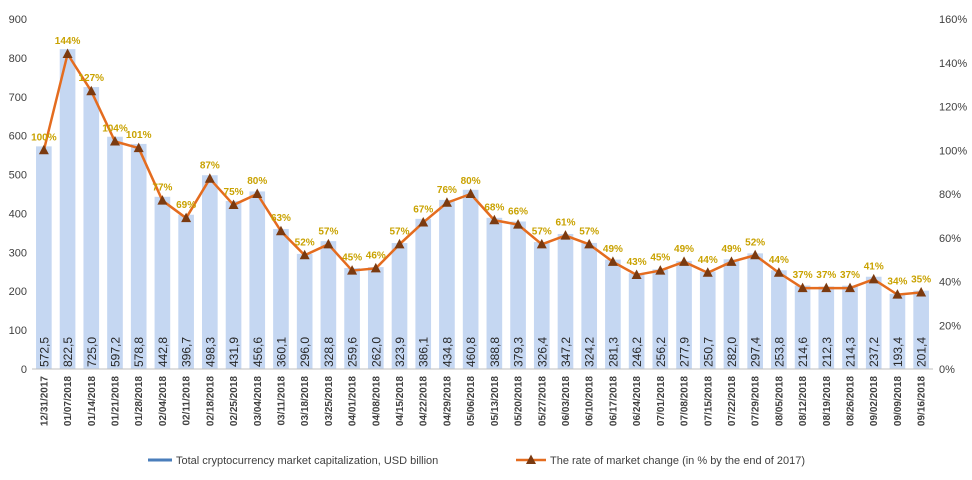  Describe the element at coordinates (18, 137) in the screenshot. I see `y-left-tick-label: 600` at that location.